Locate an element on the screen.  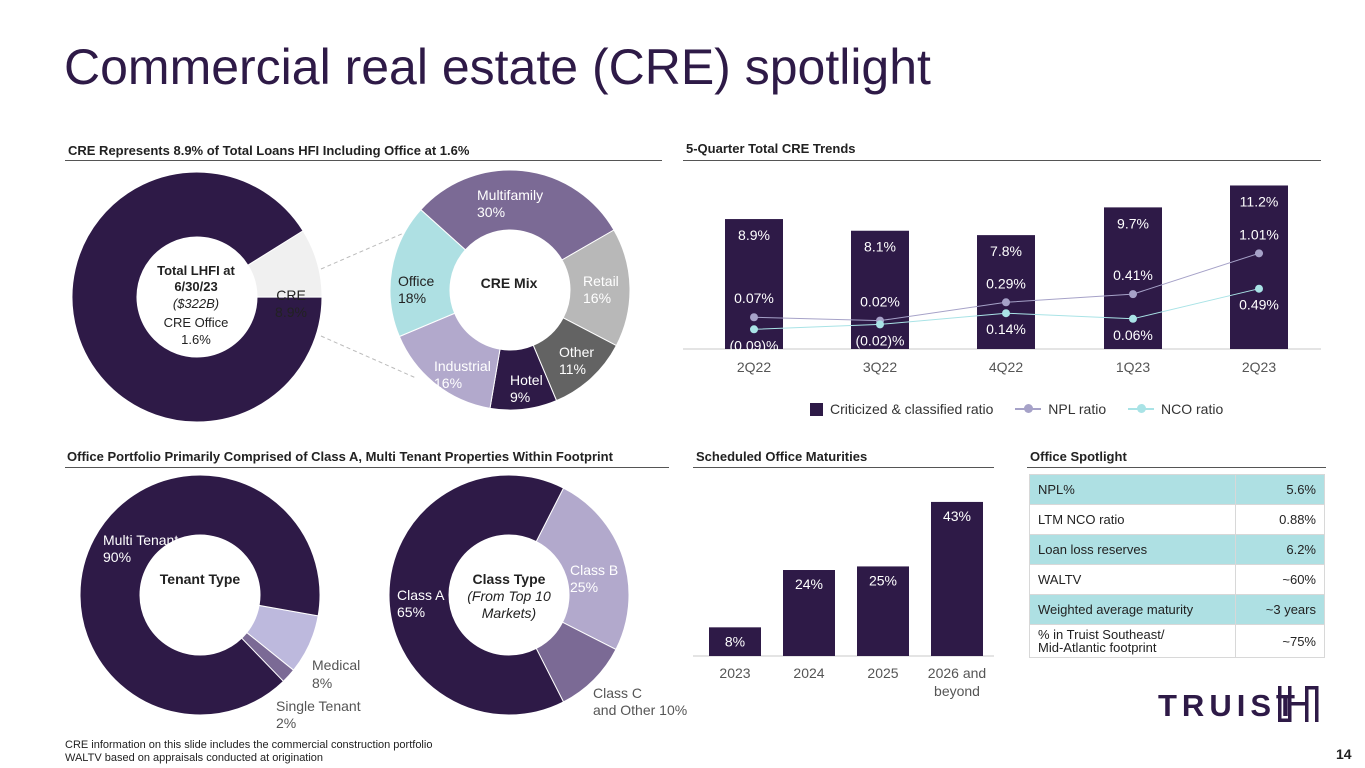
slice-label-multifamily-pct: 30% is located at coordinates (491, 212).